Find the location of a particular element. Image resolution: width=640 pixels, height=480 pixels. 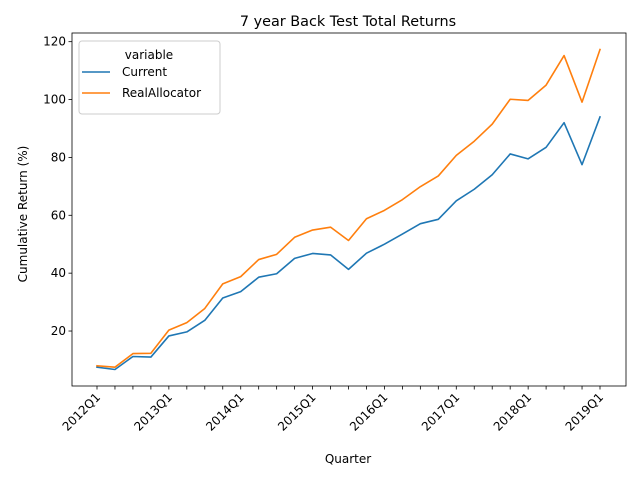

x-axis-label: Quarter is located at coordinates (348, 459).